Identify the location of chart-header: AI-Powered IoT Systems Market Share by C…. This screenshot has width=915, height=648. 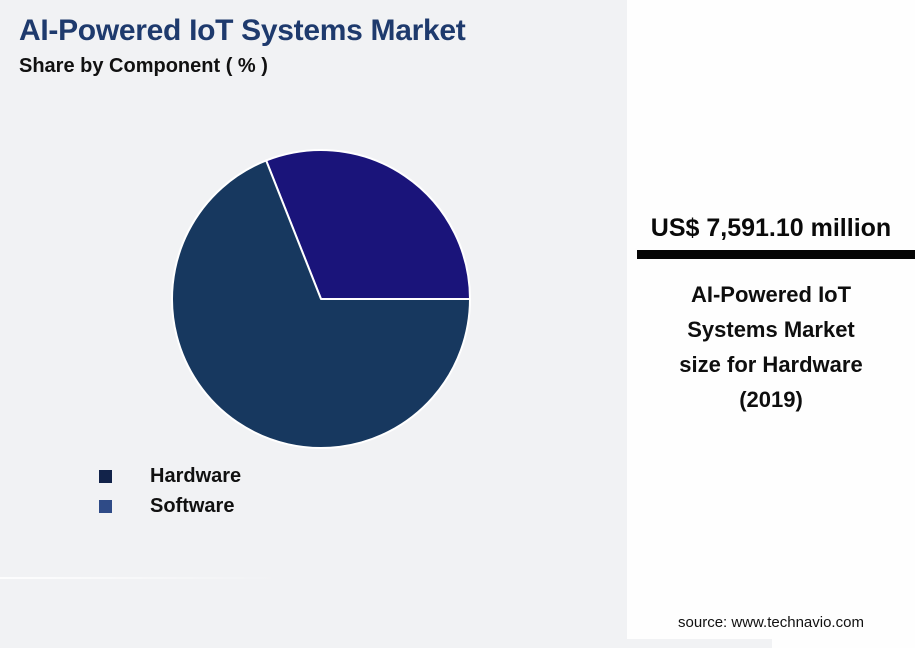
(242, 46).